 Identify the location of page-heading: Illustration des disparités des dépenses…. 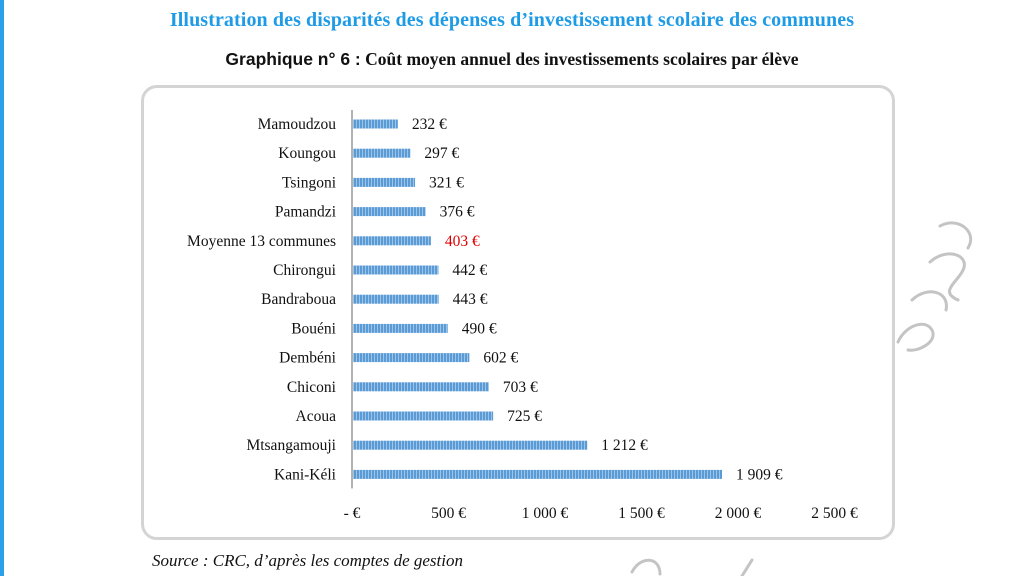
(512, 20).